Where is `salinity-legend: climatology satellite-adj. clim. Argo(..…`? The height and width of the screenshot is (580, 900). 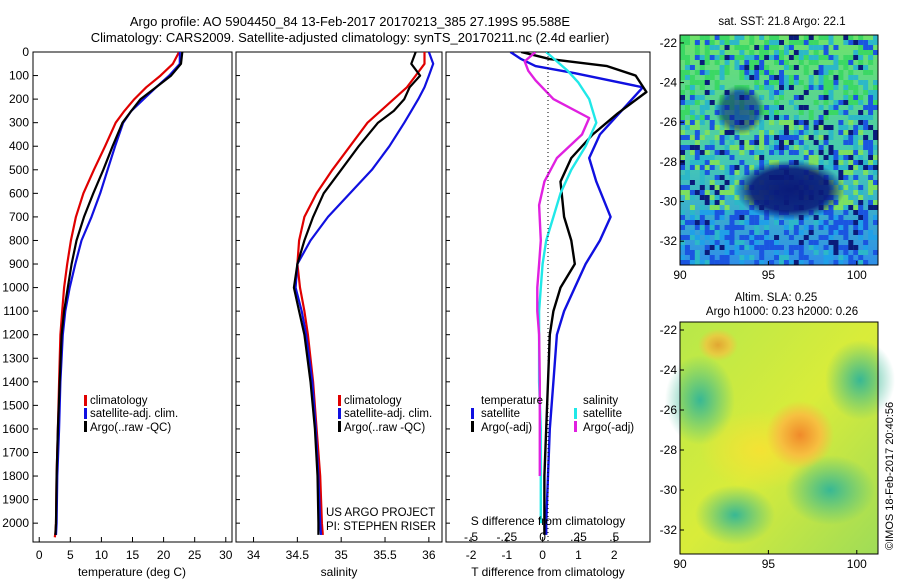 salinity-legend: climatology satellite-adj. clim. Argo(..… is located at coordinates (385, 414).